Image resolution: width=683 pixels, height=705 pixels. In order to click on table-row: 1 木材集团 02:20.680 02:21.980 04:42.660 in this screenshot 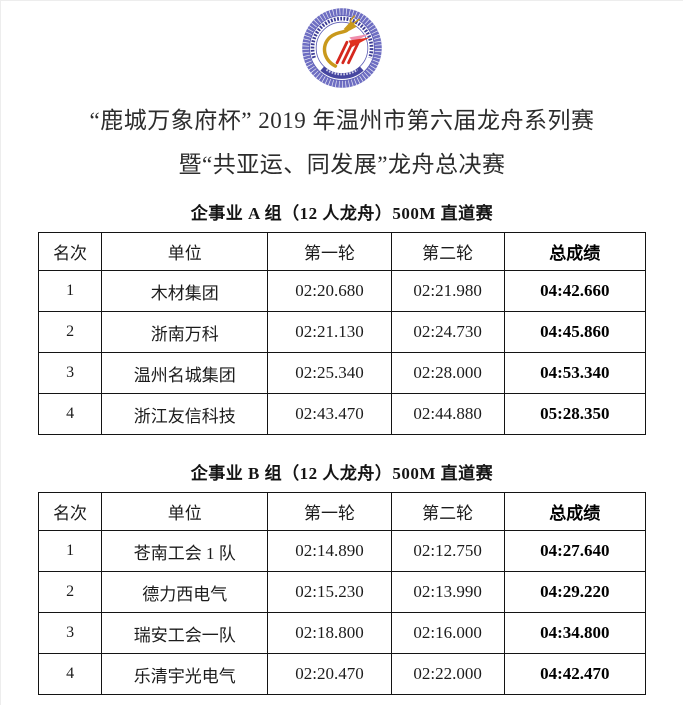, I will do `click(342, 291)`.